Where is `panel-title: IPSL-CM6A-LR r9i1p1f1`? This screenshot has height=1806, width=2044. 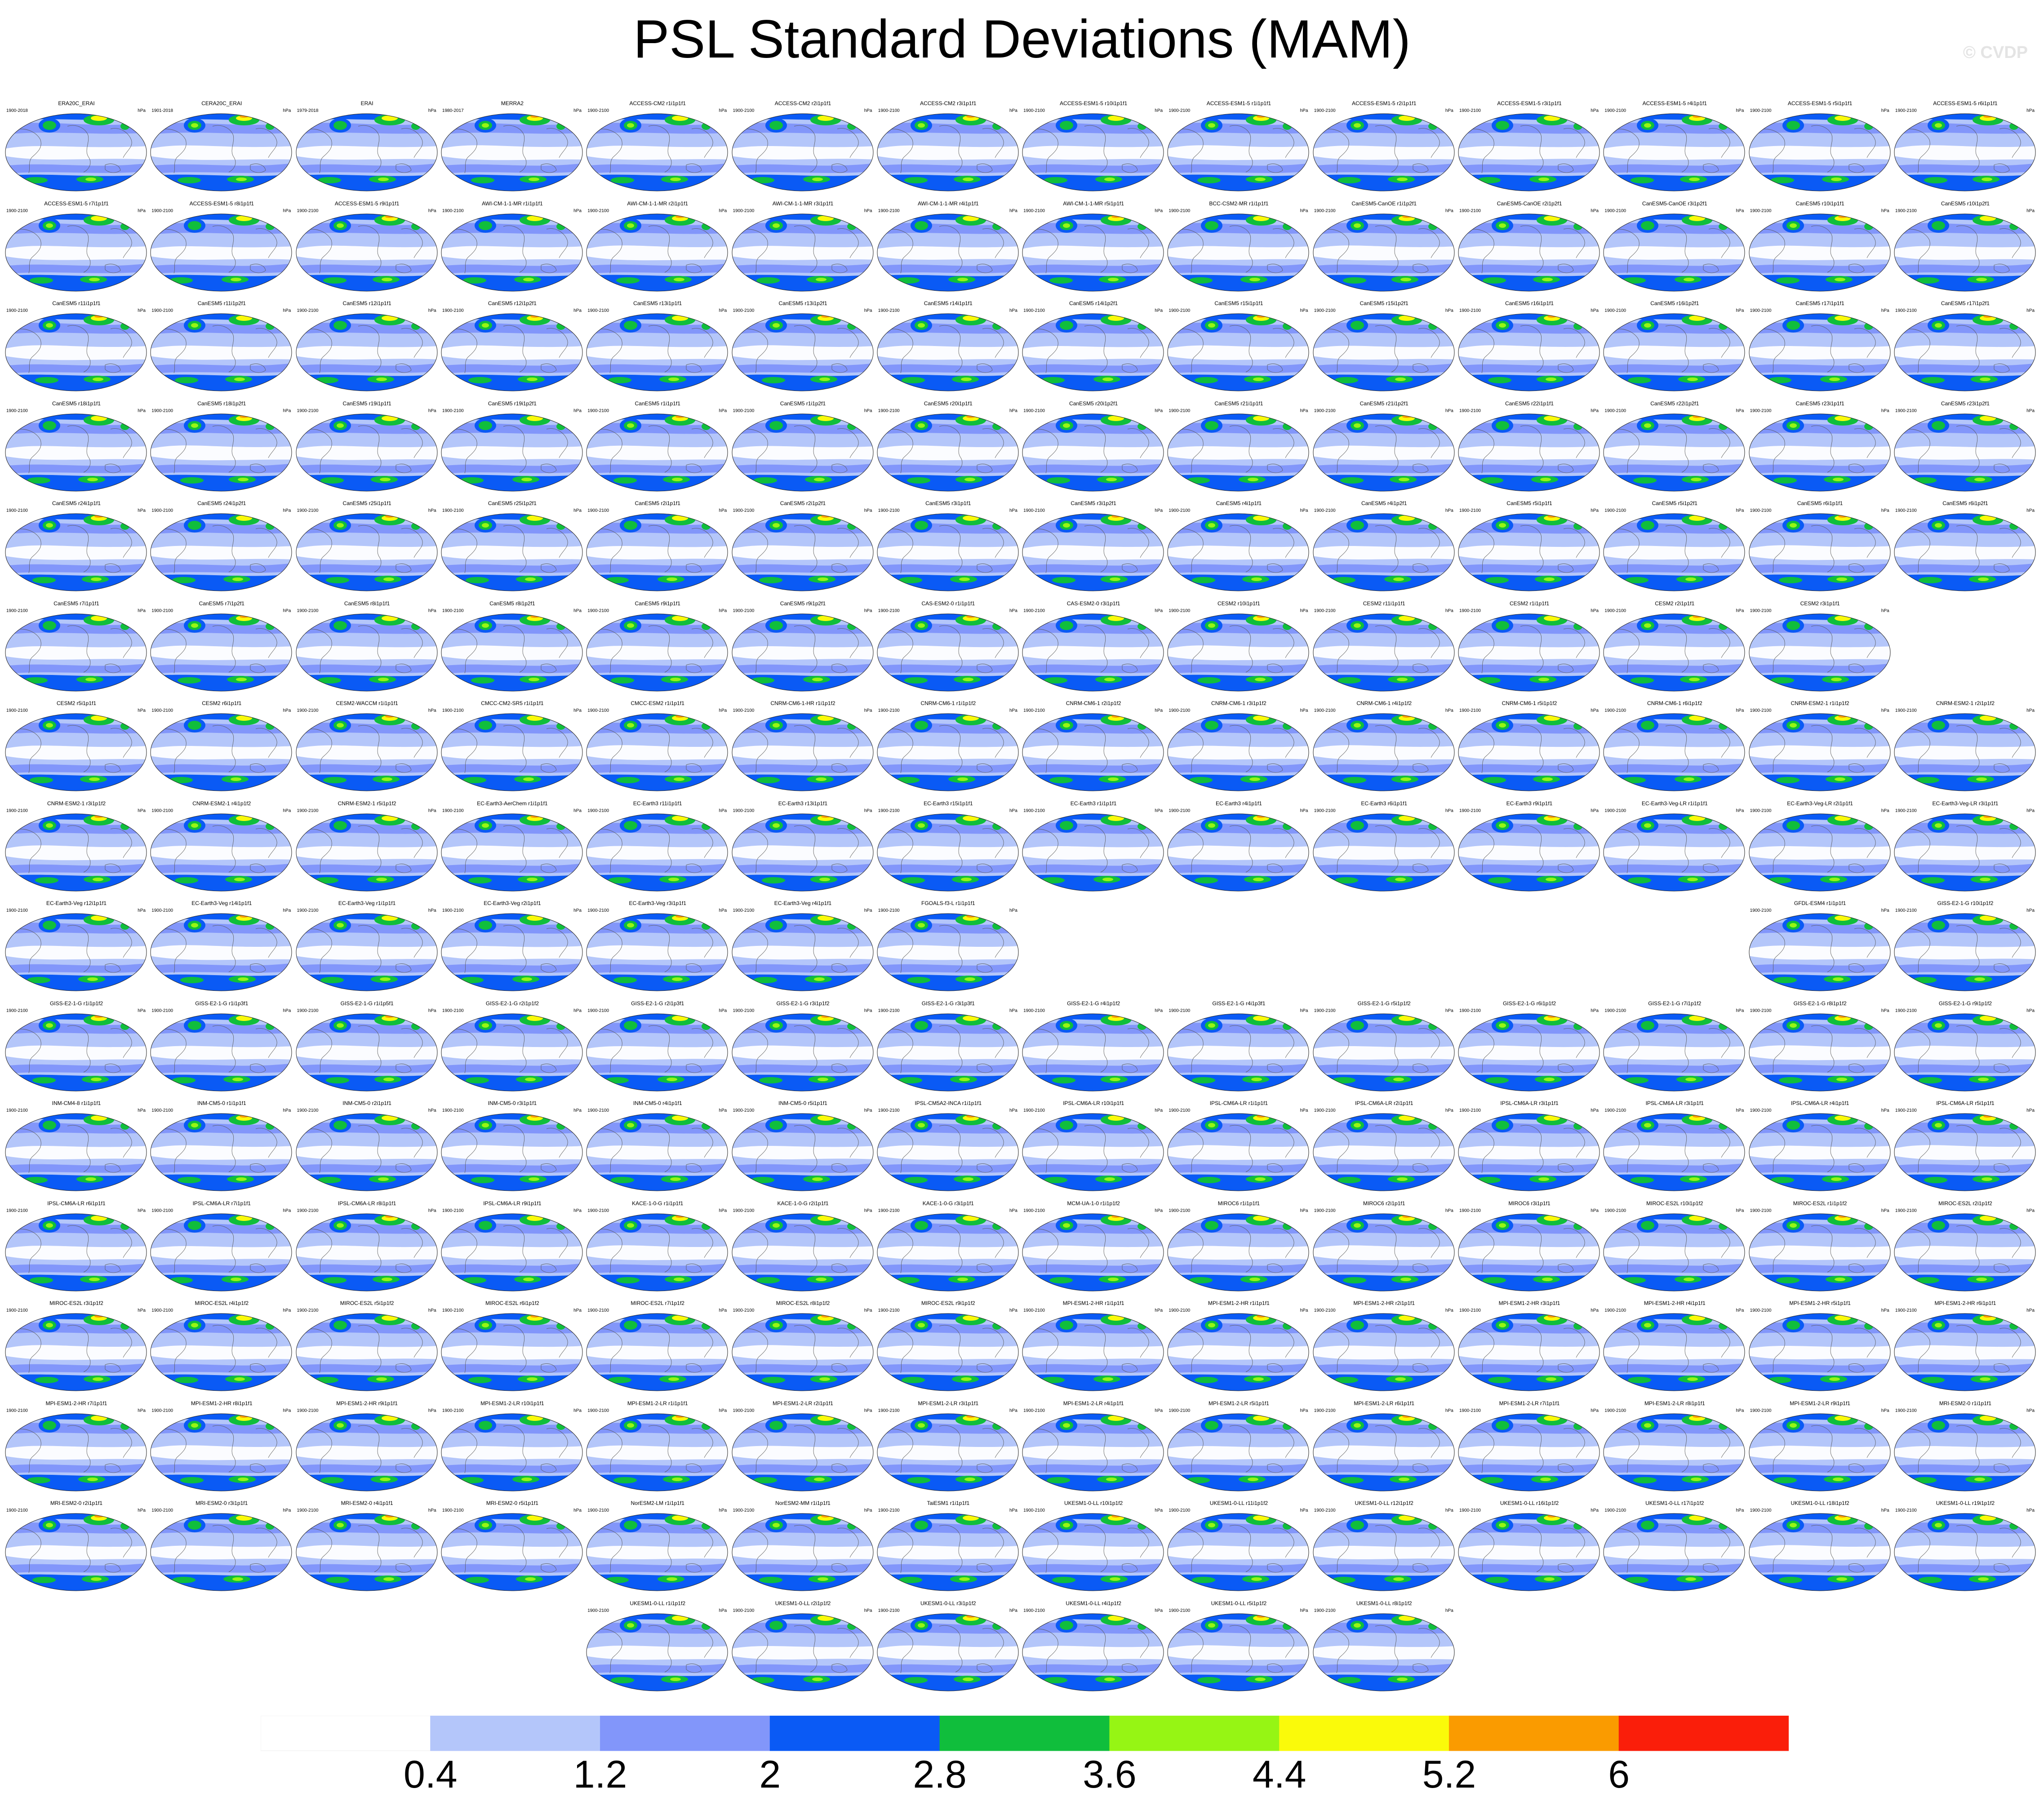
panel-title: IPSL-CM6A-LR r9i1p1f1 is located at coordinates (512, 1203).